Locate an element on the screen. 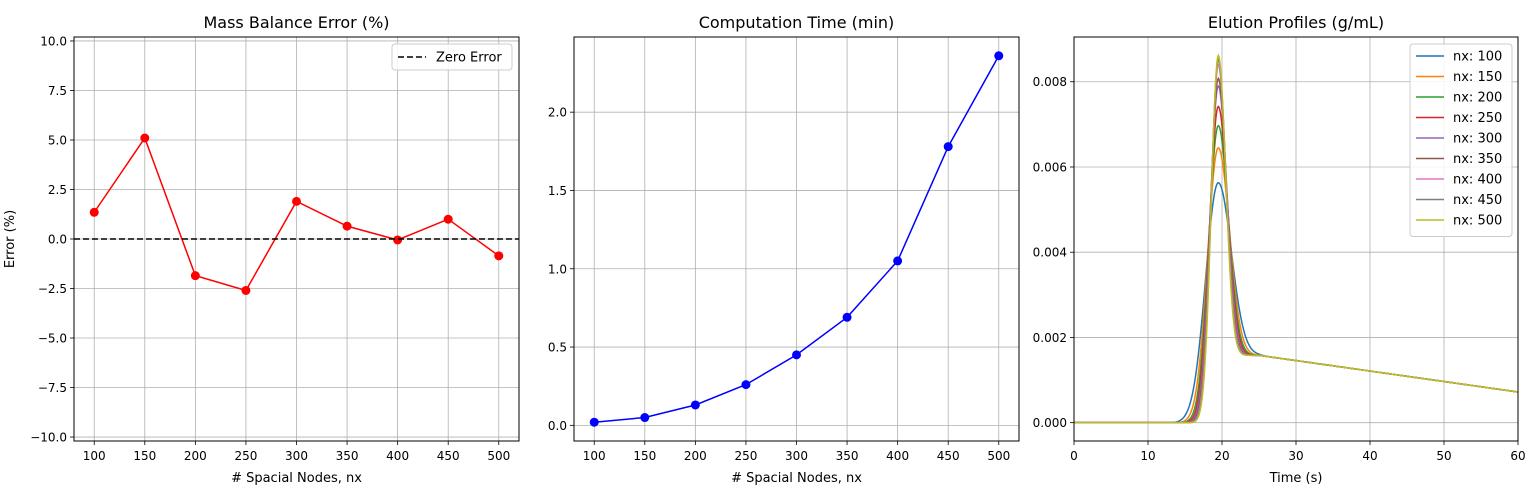 Image resolution: width=1539 pixels, height=500 pixels. legend-label: nx: 400 is located at coordinates (1477, 180).